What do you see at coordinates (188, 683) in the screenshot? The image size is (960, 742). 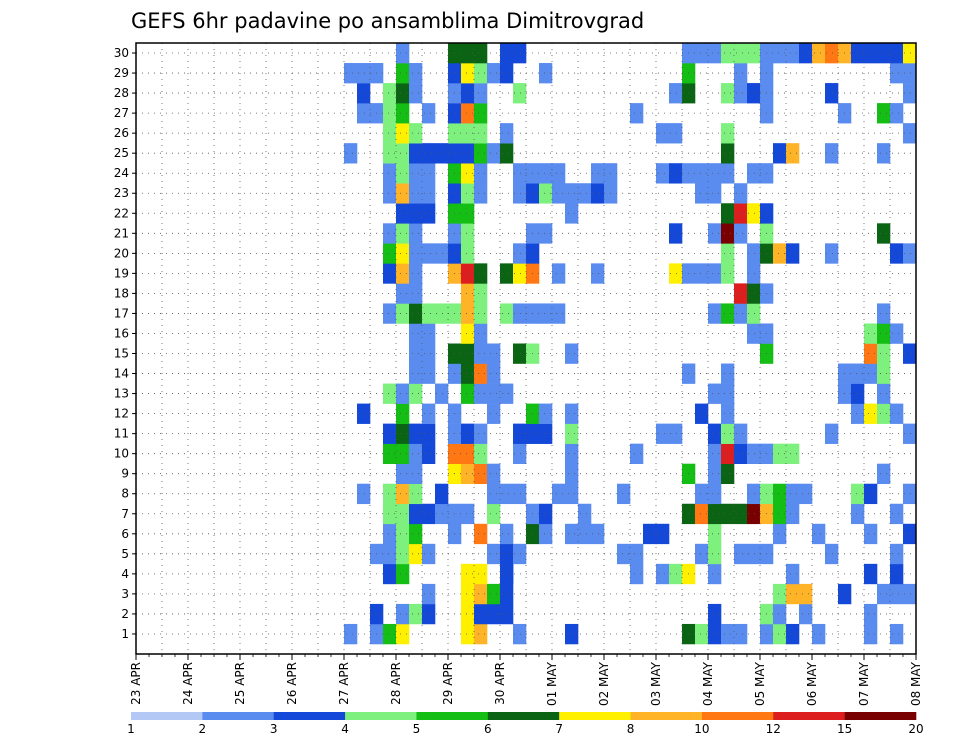 I see `x-tick-label: 24 APR` at bounding box center [188, 683].